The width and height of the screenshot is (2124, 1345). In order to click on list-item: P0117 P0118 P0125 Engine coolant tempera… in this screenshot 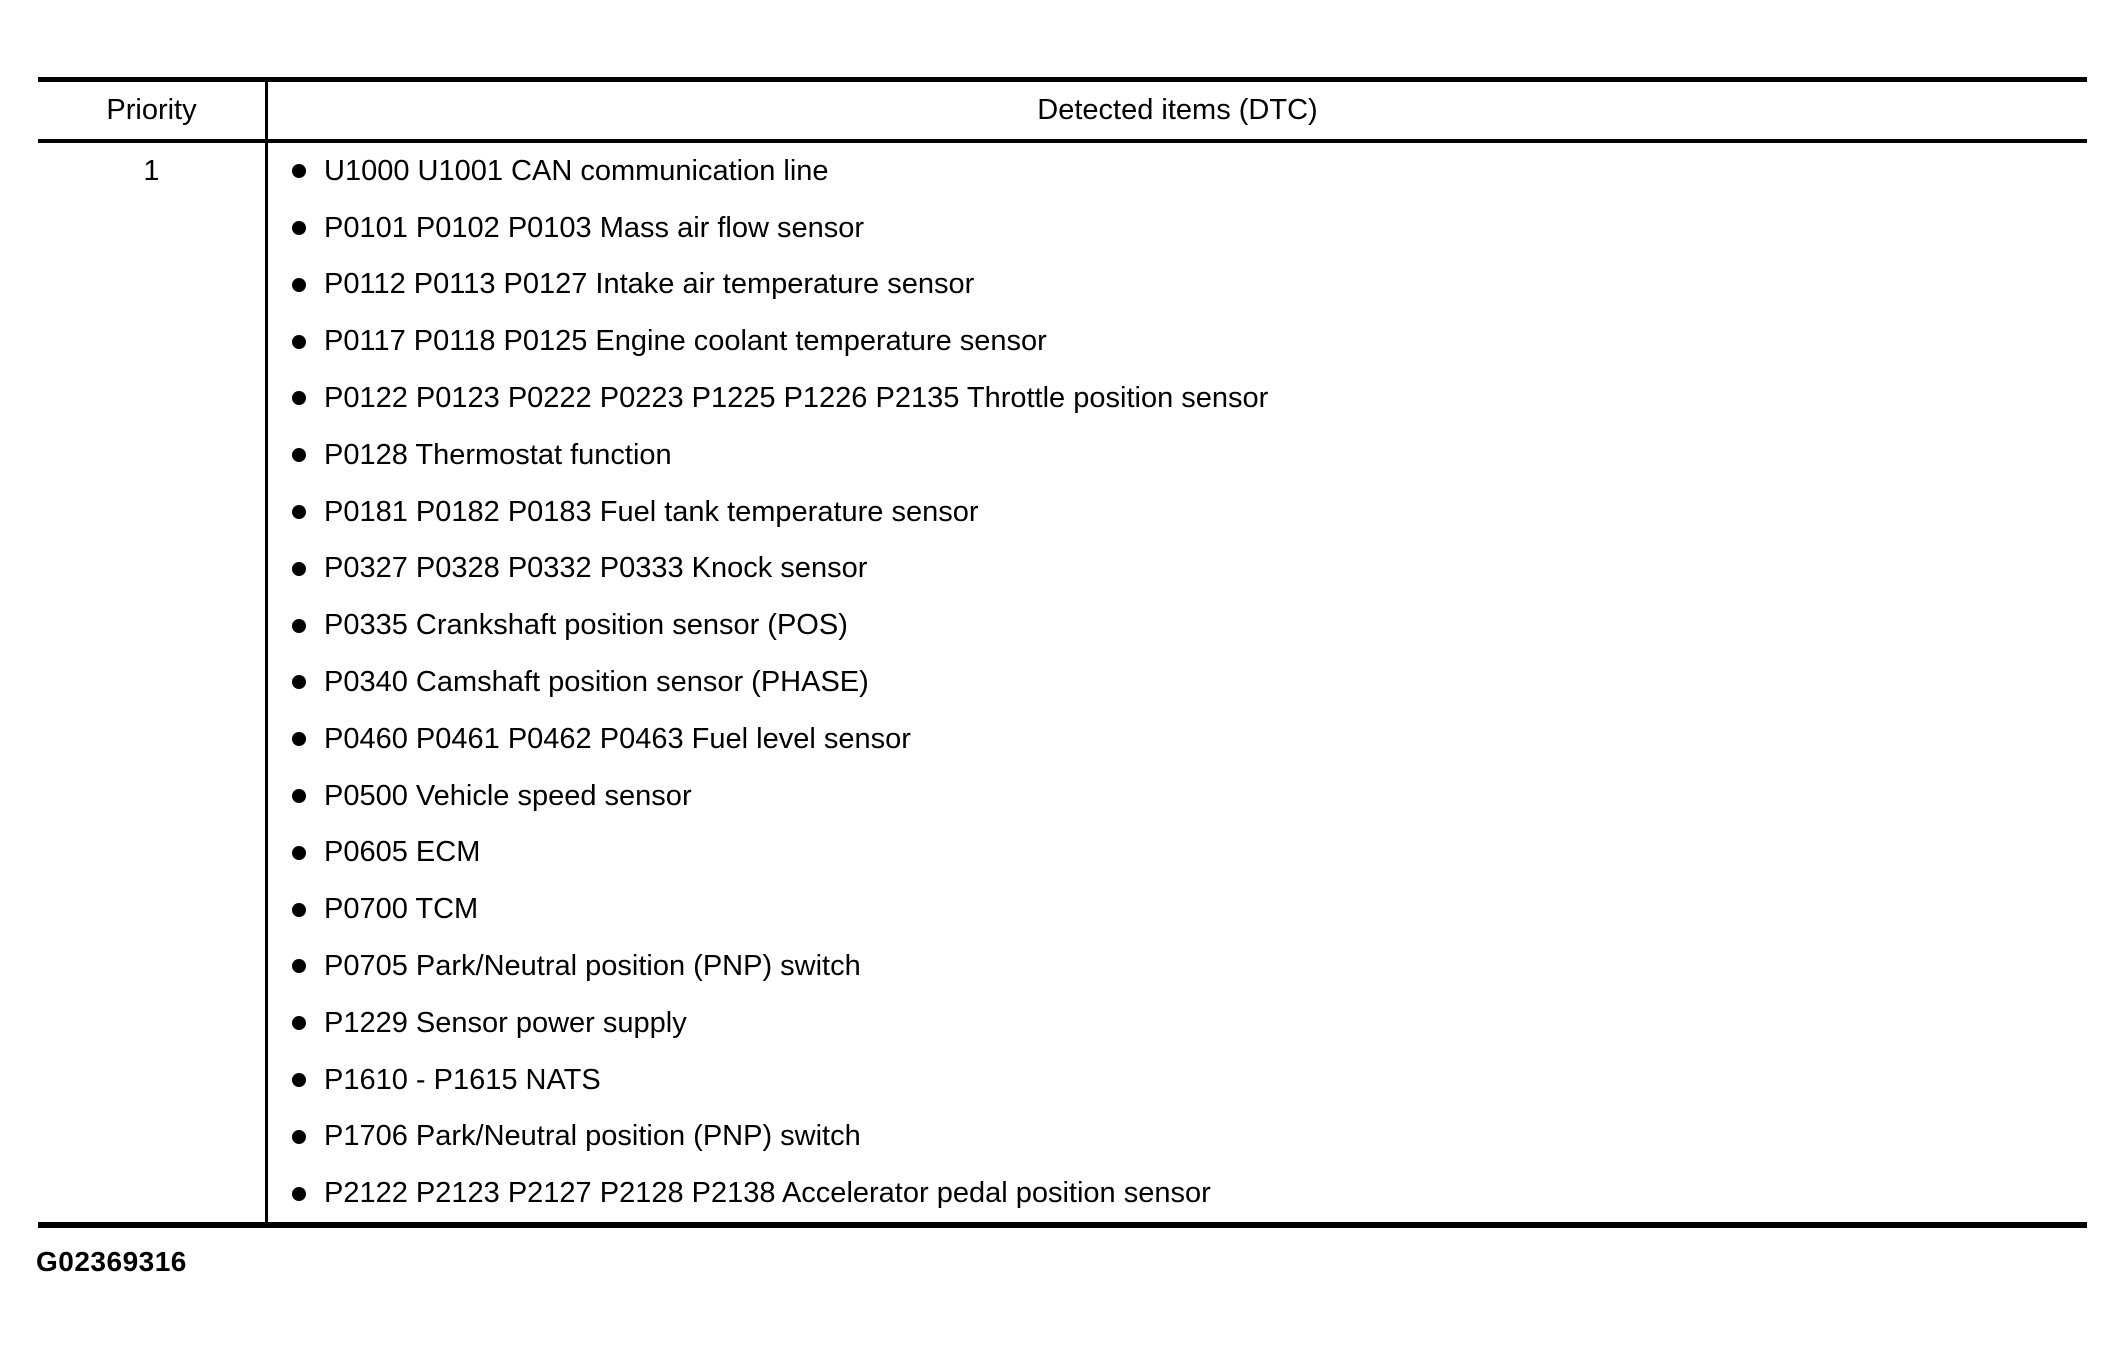, I will do `click(1177, 341)`.